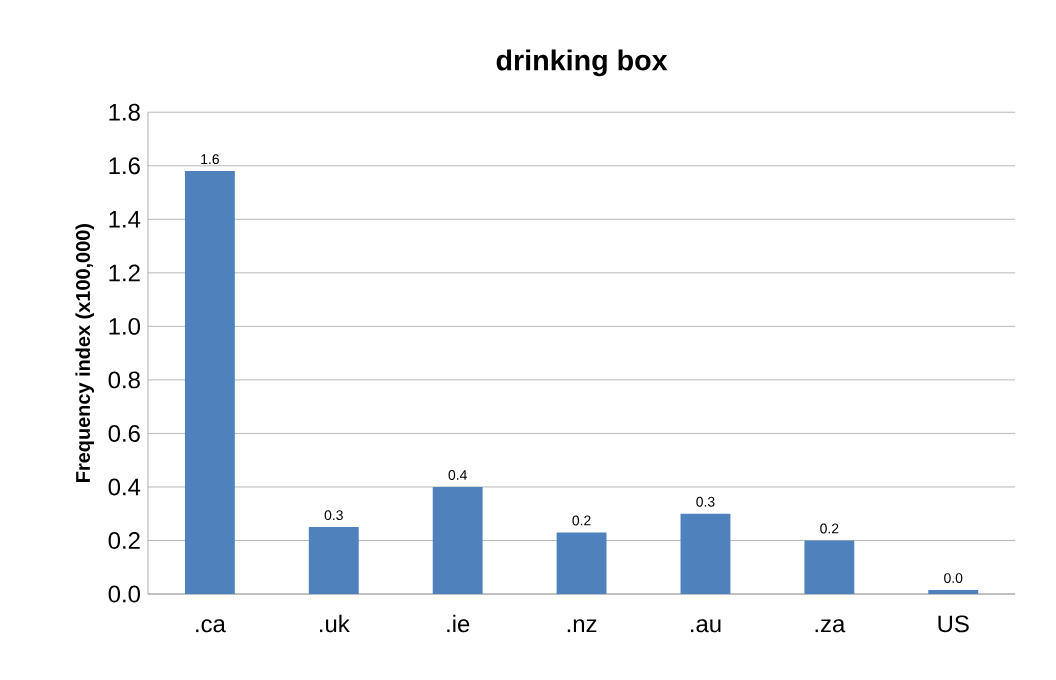 The width and height of the screenshot is (1056, 680). I want to click on y-tick-label: 1.8, so click(124, 112).